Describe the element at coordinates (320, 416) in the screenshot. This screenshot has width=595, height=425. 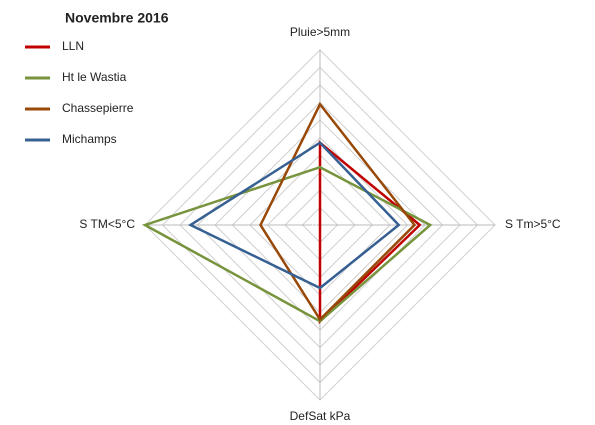
I see `category-label: DefSat kPa` at that location.